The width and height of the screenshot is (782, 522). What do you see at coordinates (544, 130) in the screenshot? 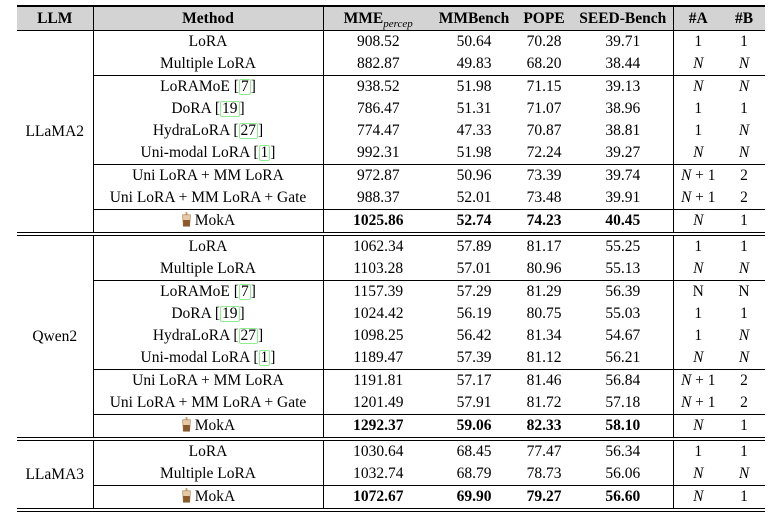
I see `metric-pope: 70.87` at bounding box center [544, 130].